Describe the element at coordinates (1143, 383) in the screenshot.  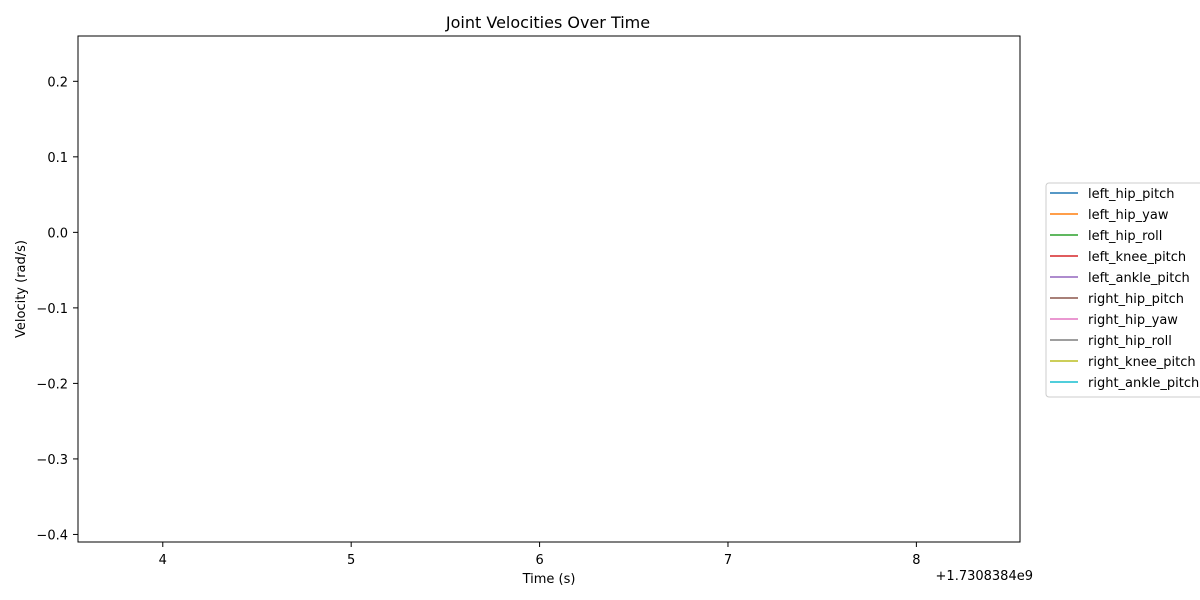
I see `legend-entry-label: right_ankle_pitch` at that location.